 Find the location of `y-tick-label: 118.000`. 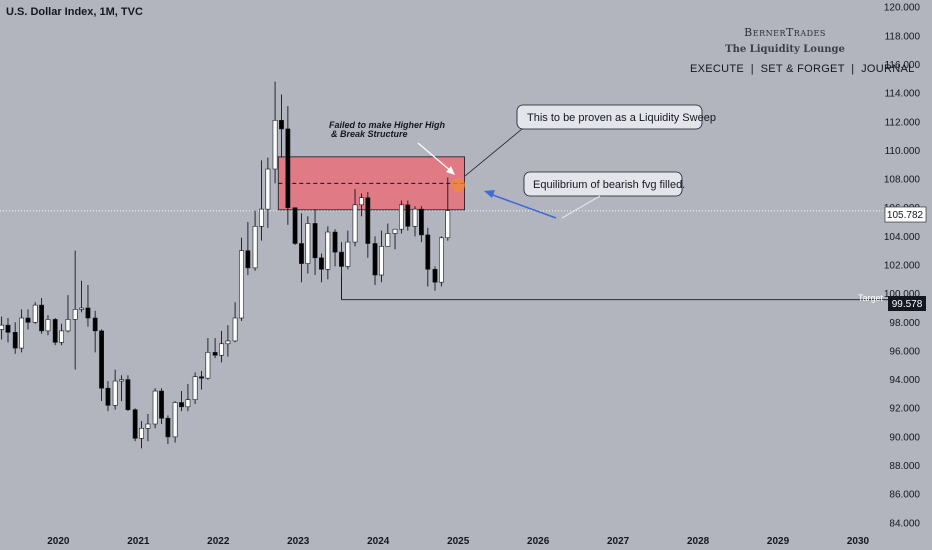

y-tick-label: 118.000 is located at coordinates (903, 36).